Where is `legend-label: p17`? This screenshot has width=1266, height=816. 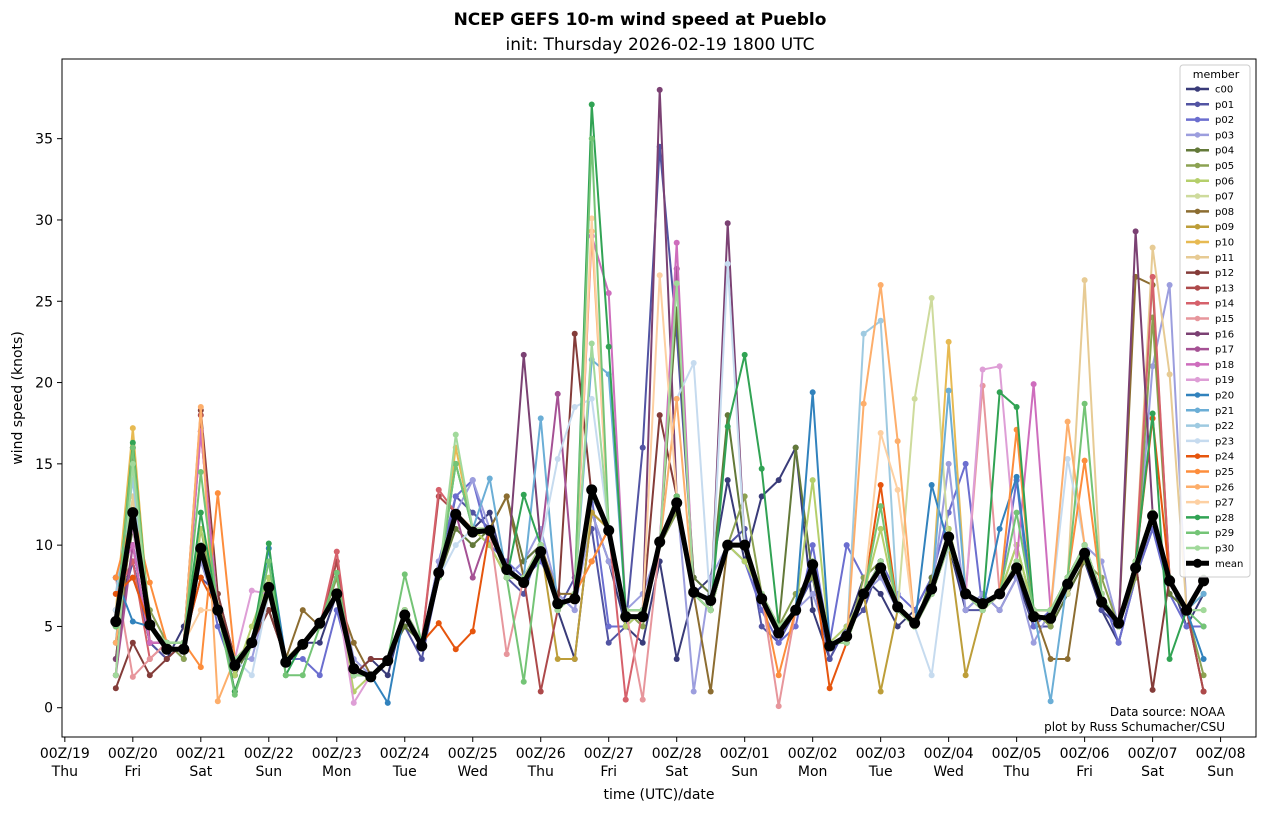
legend-label: p17 is located at coordinates (1224, 350).